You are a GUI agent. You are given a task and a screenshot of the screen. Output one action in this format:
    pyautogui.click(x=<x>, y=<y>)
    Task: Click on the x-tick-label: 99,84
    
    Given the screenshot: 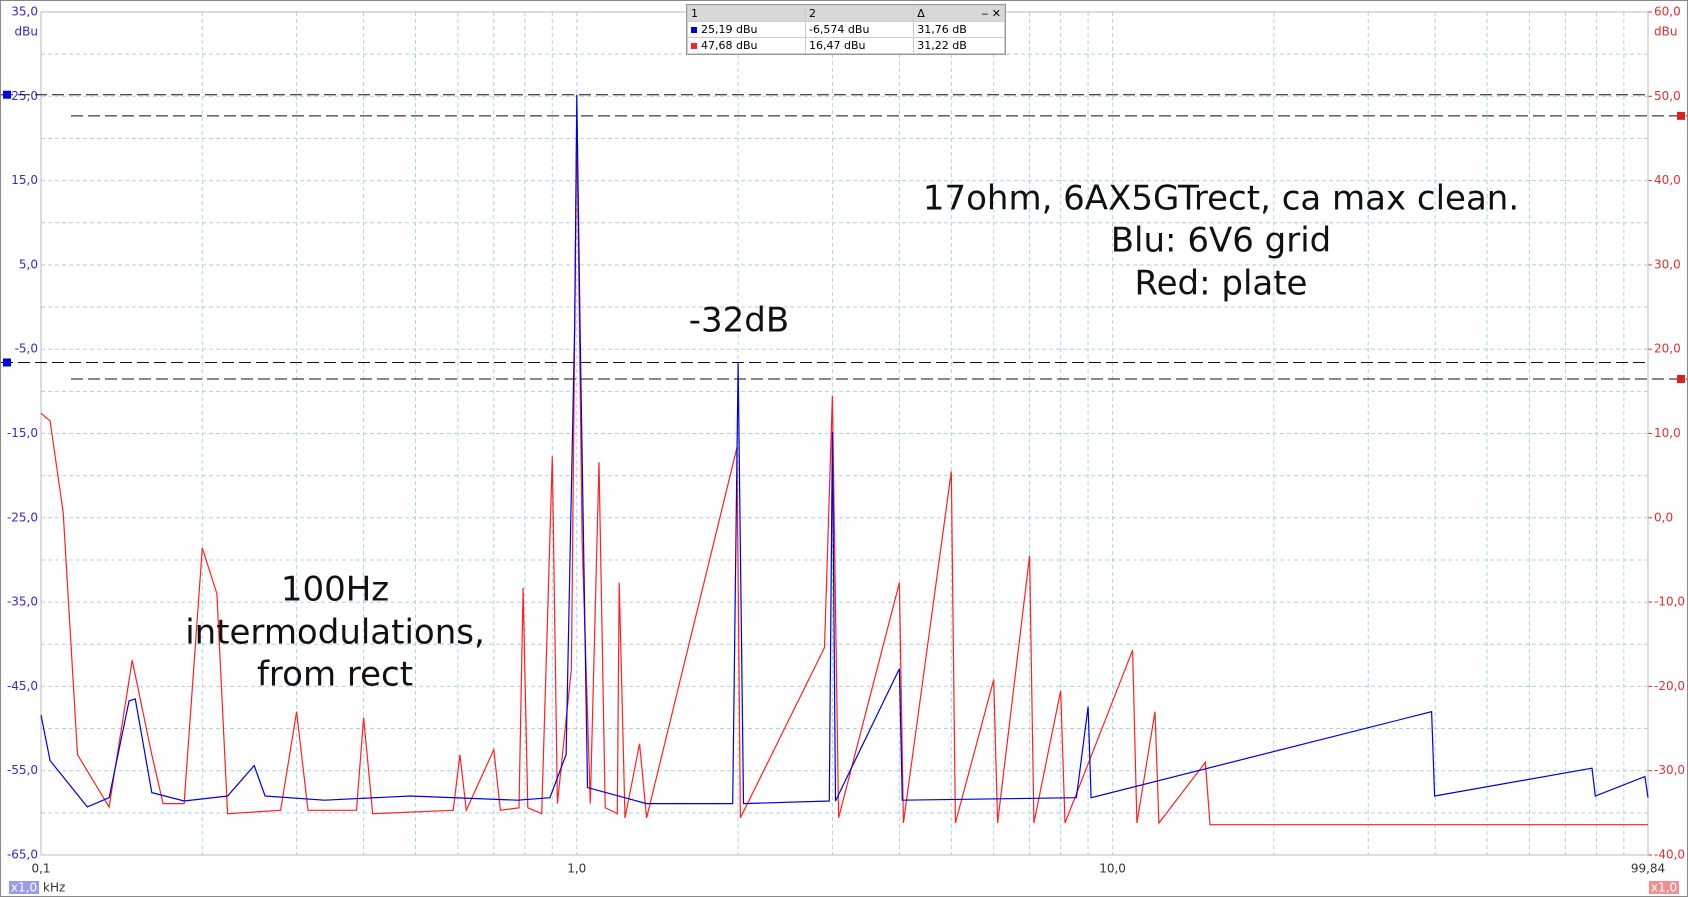 What is the action you would take?
    pyautogui.click(x=1648, y=869)
    